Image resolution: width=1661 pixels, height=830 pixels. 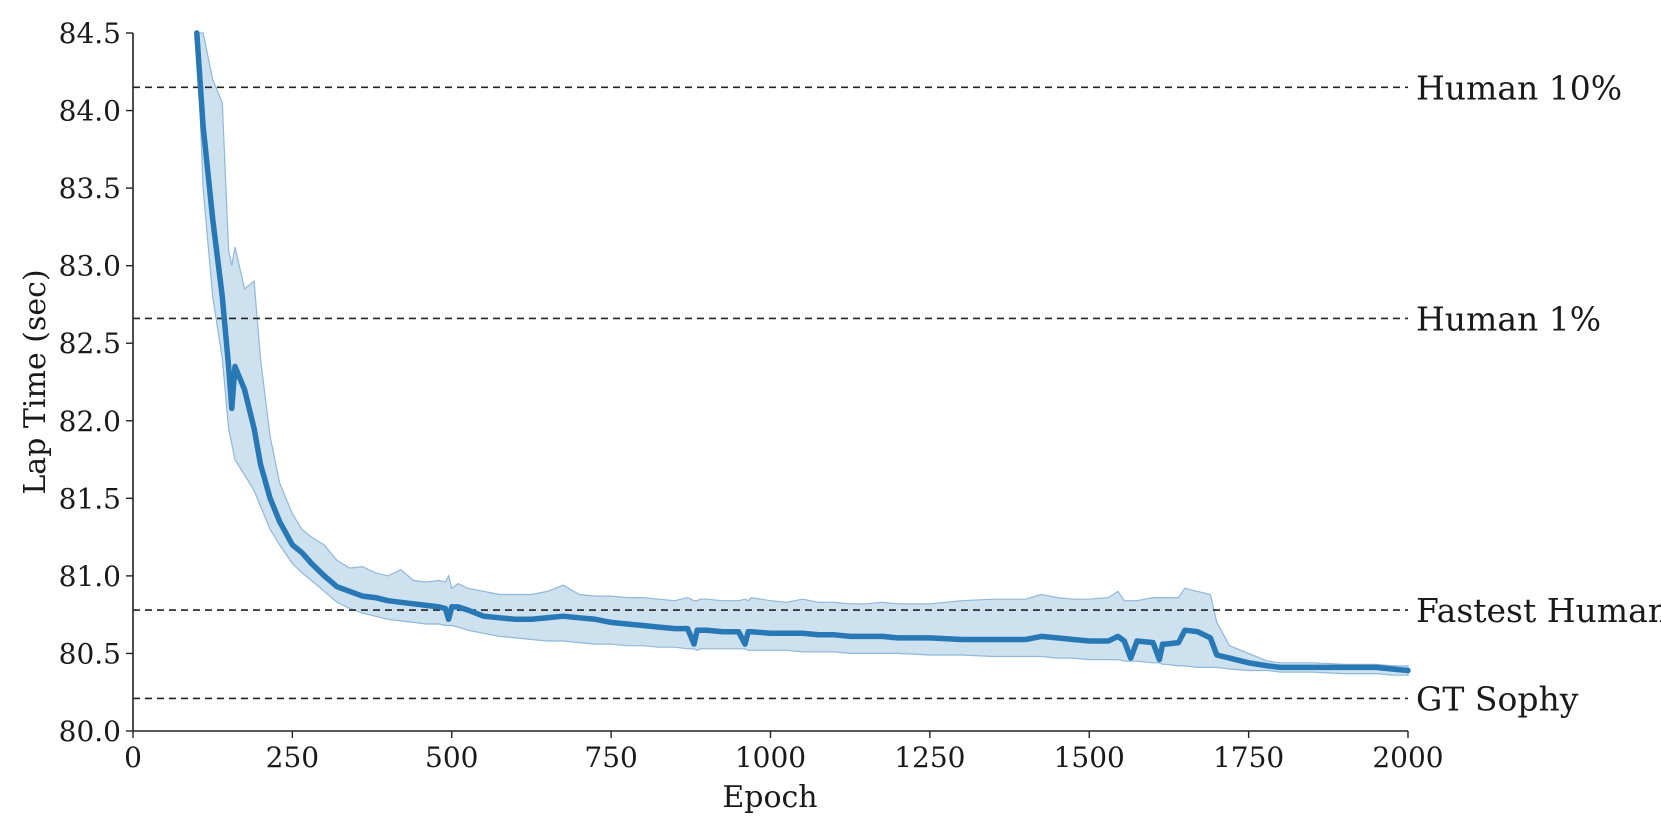 What do you see at coordinates (1407, 757) in the screenshot?
I see `x-tick-label: 2000` at bounding box center [1407, 757].